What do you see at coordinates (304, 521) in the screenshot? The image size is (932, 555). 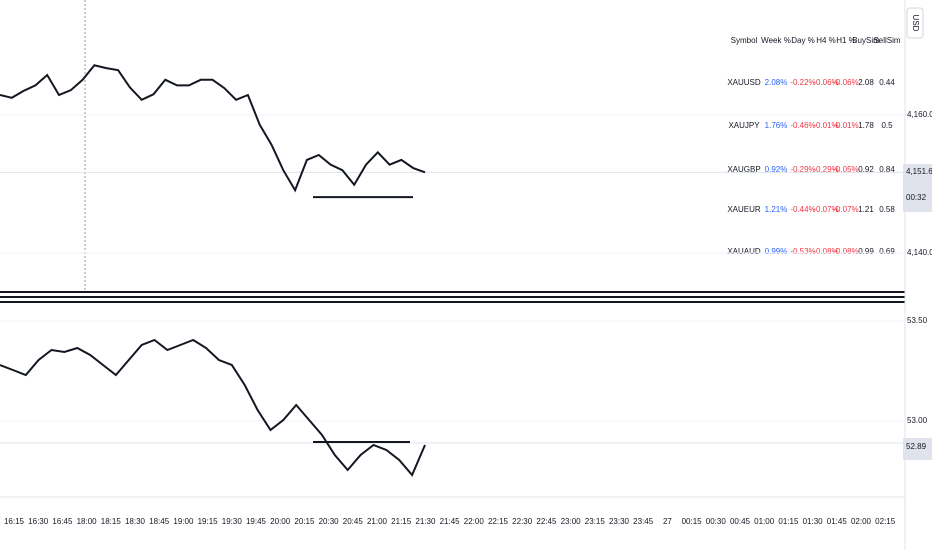 I see `time-tick-label: 20:15` at bounding box center [304, 521].